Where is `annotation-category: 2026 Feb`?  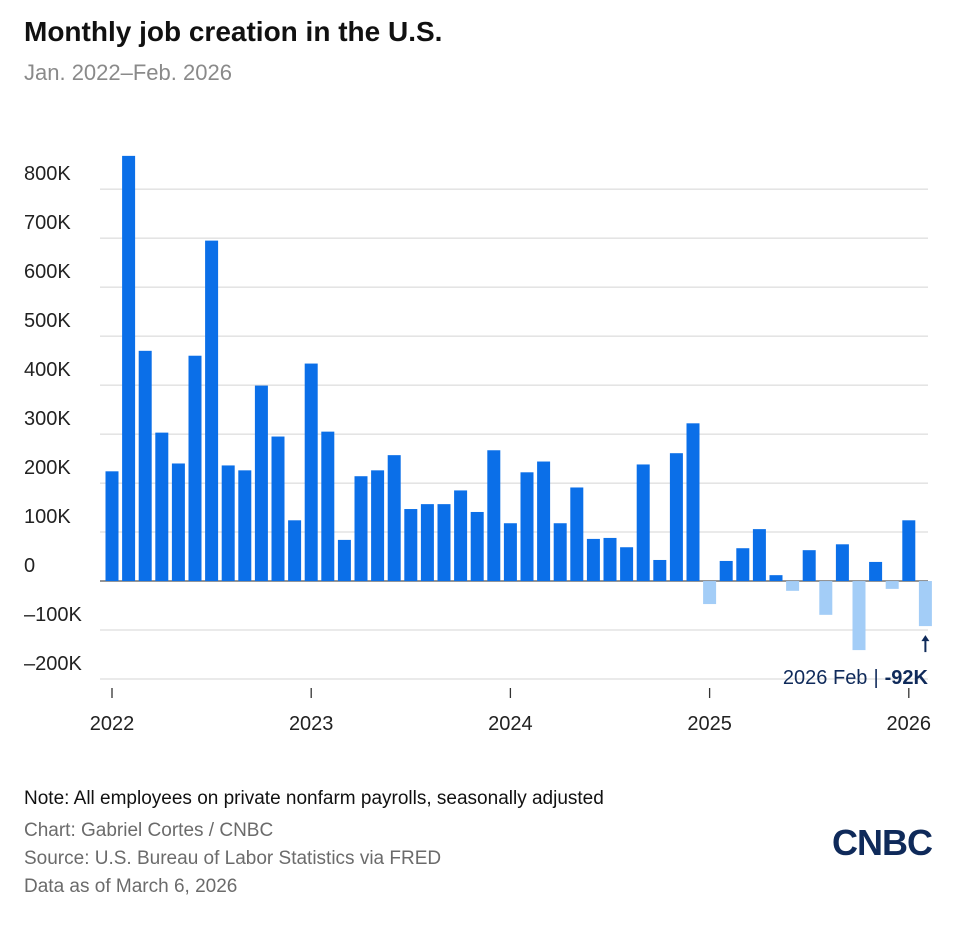 annotation-category: 2026 Feb is located at coordinates (825, 678).